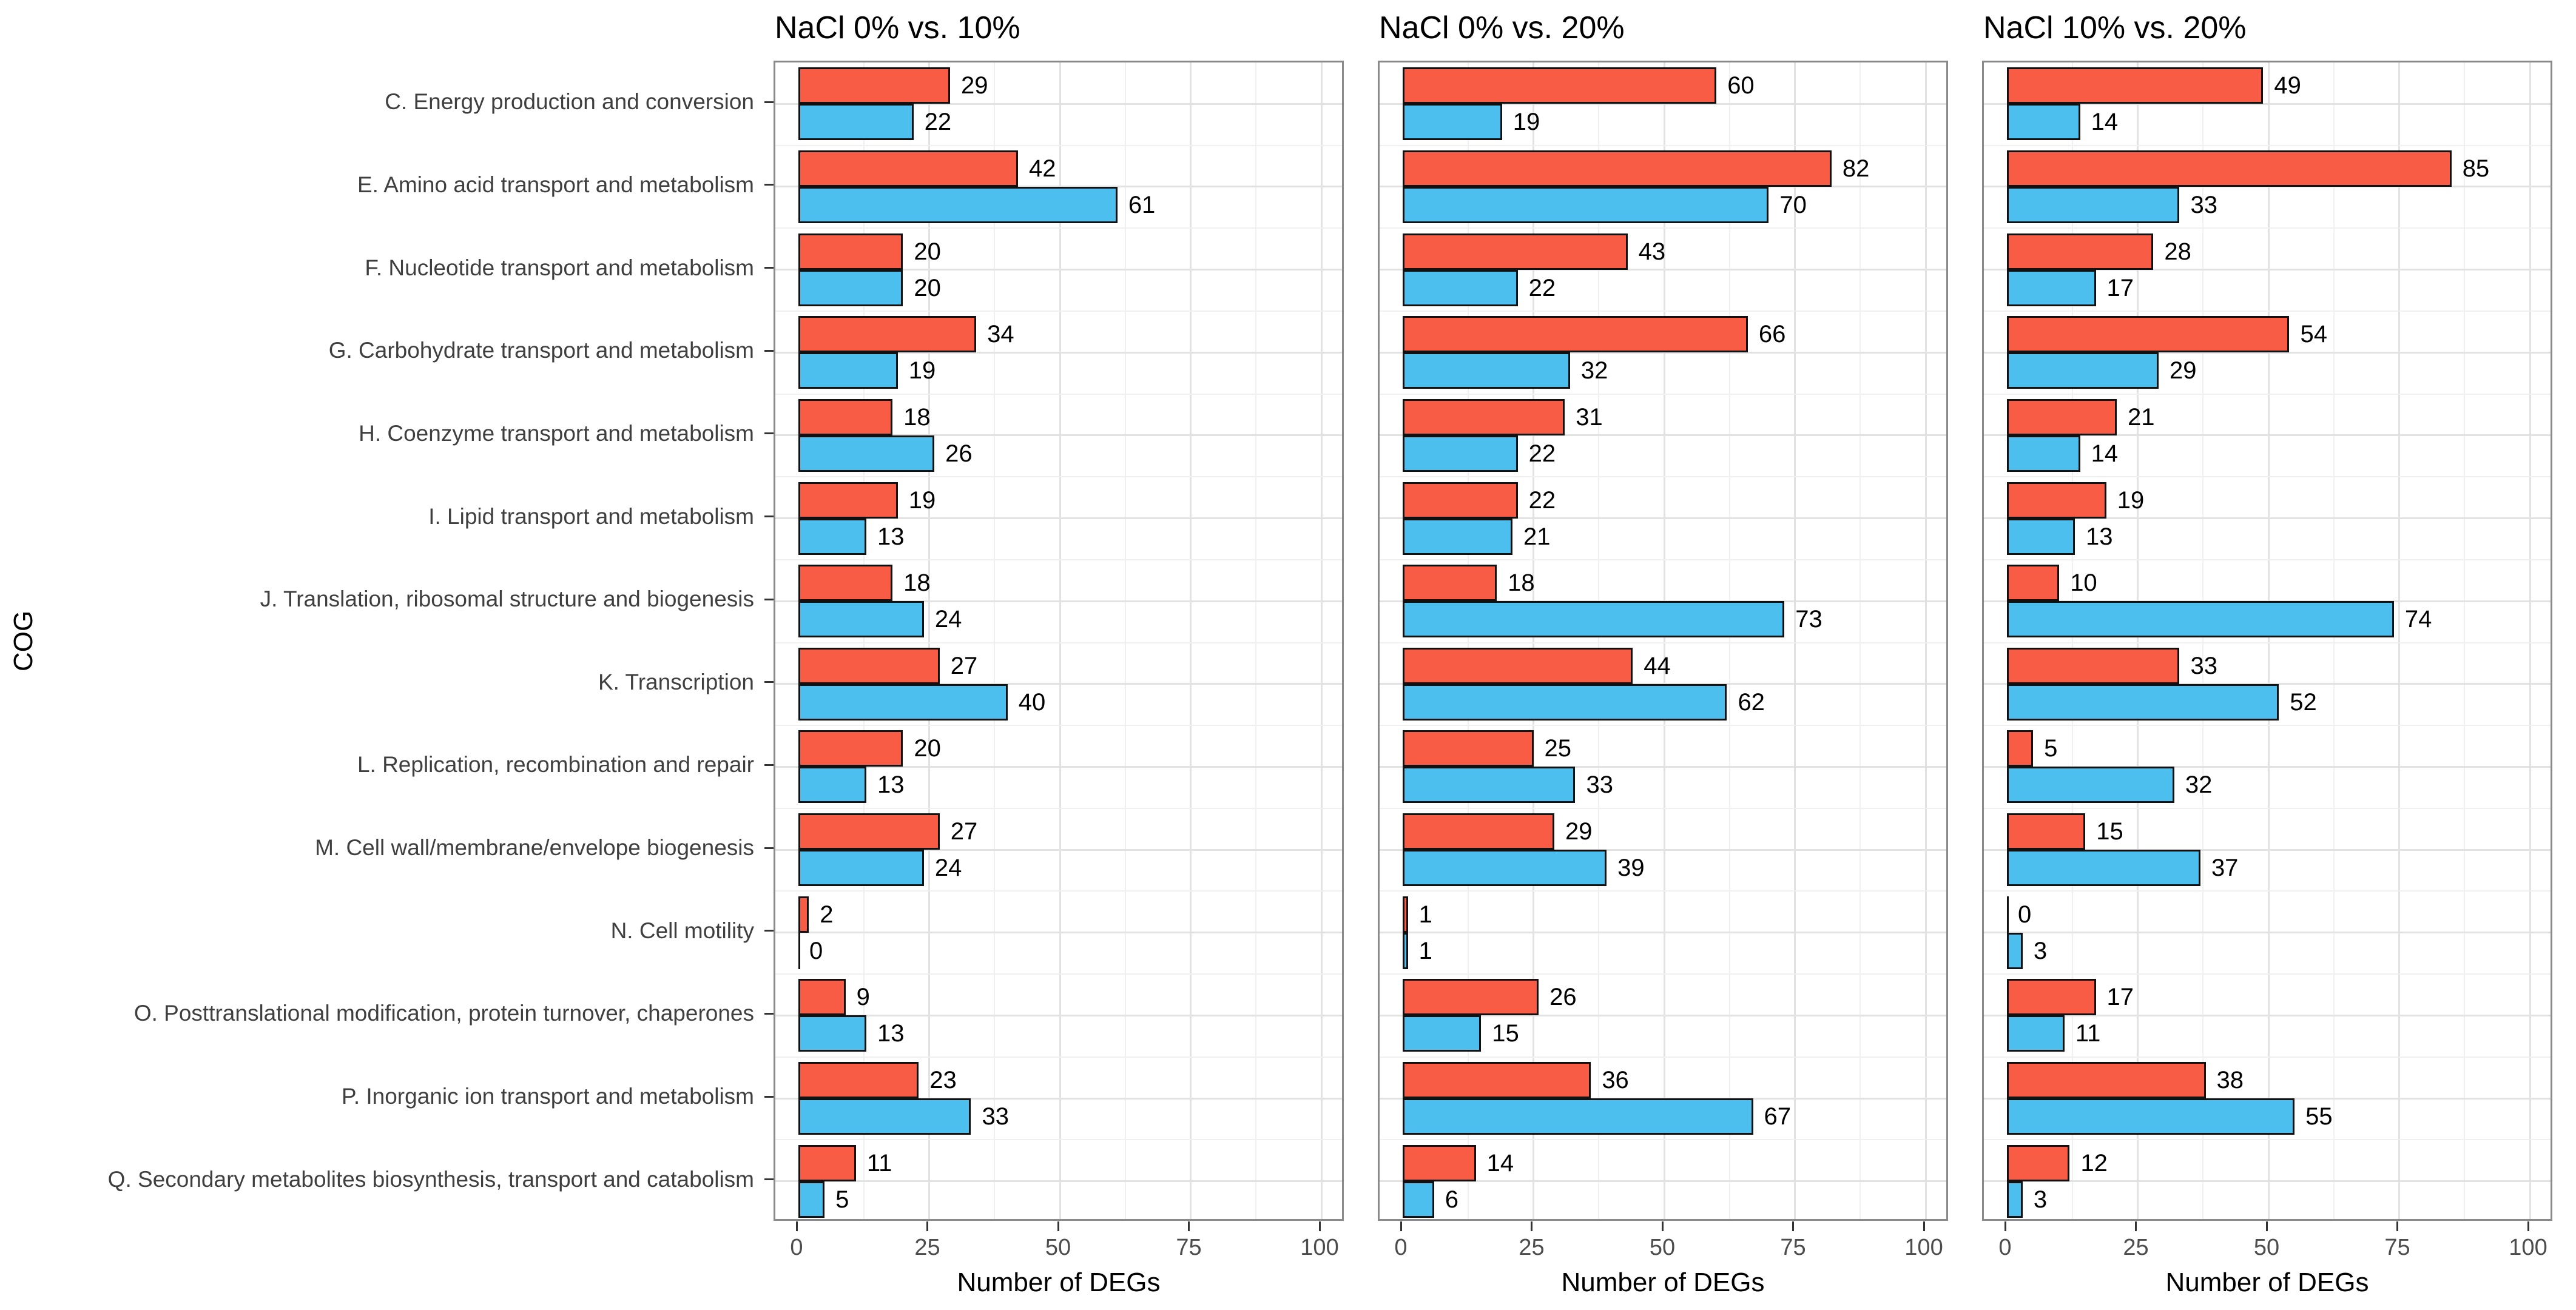  Describe the element at coordinates (927, 749) in the screenshot. I see `bar-value-label: 20` at that location.